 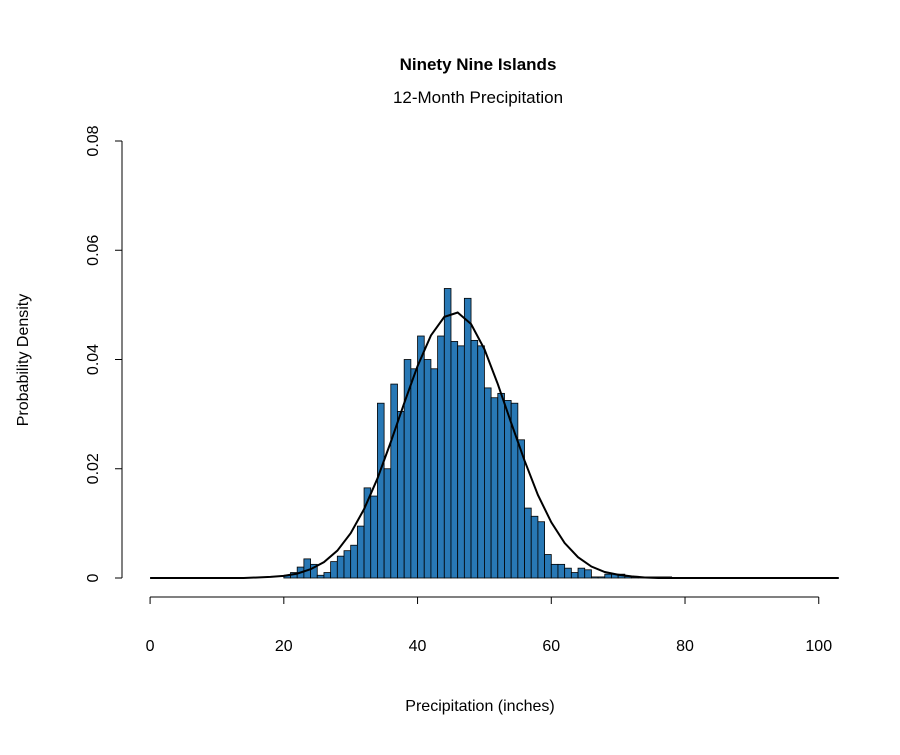 I want to click on y-tick-label: 0.04, so click(x=93, y=359).